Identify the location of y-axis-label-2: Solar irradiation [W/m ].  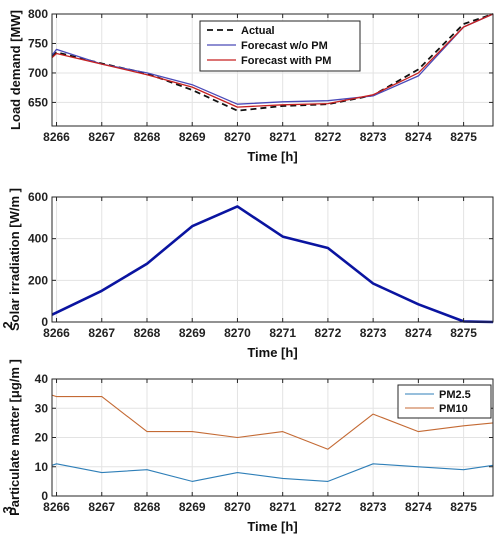
(14, 259).